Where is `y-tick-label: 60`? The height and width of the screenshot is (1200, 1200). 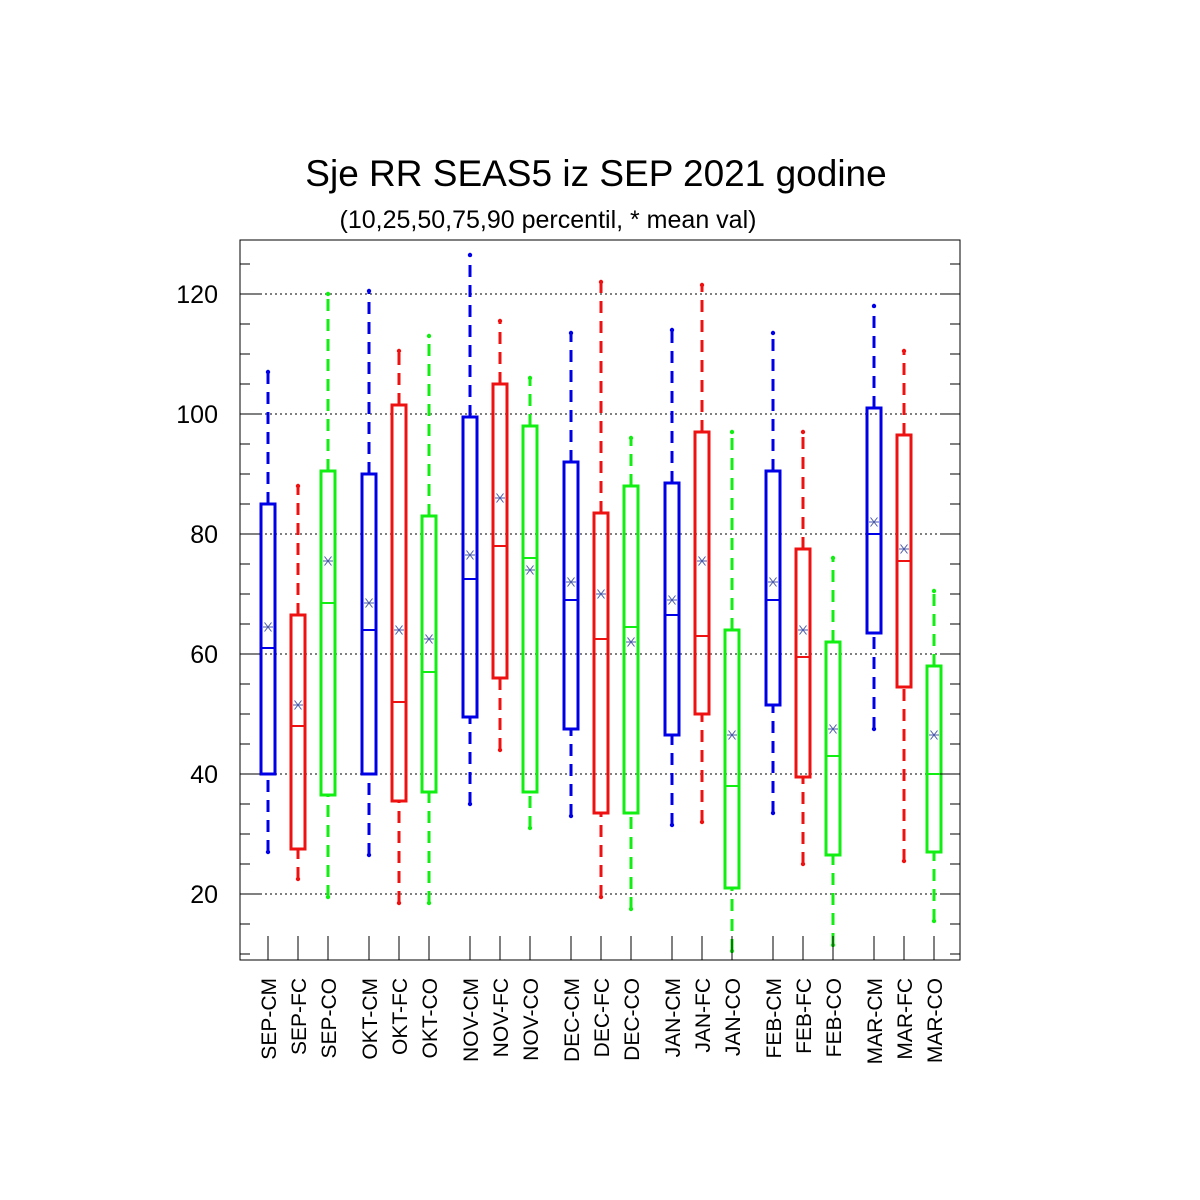 y-tick-label: 60 is located at coordinates (204, 655).